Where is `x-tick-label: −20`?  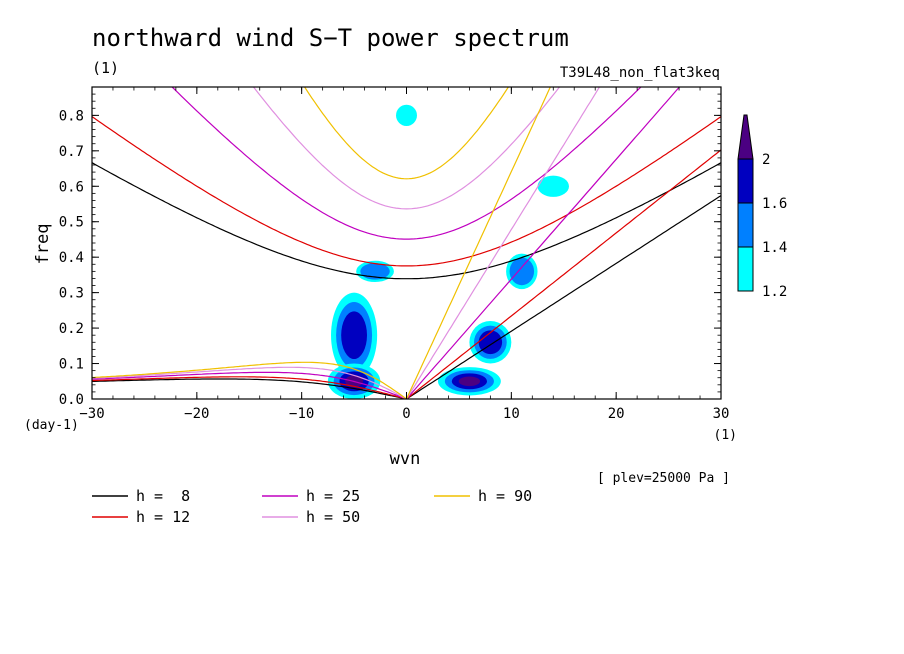
x-tick-label: −20 is located at coordinates (196, 414).